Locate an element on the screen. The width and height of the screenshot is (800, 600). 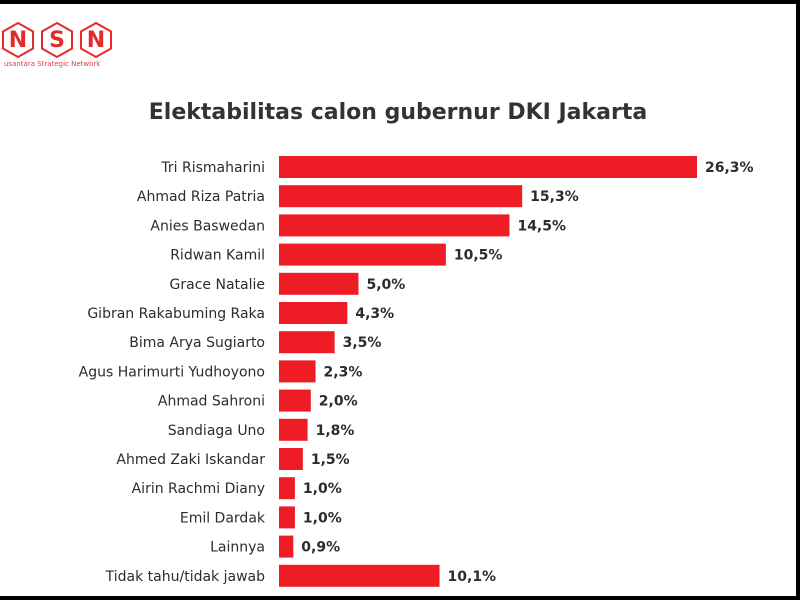
category-label-9: Sandiaga Uno is located at coordinates (216, 431).